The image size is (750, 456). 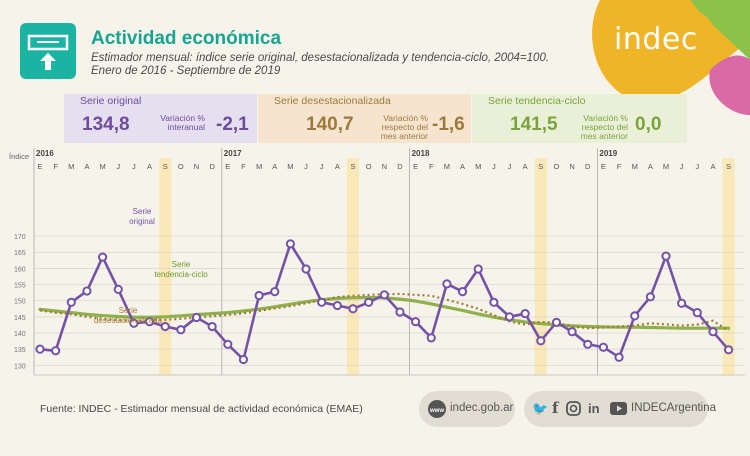 What do you see at coordinates (128, 320) in the screenshot?
I see `series-label-deseasonalized: desestacionalizada` at bounding box center [128, 320].